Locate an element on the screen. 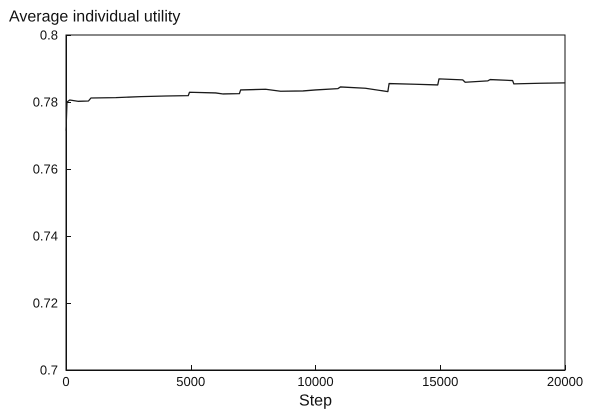 This screenshot has width=596, height=414. x-tick-label: 5000 is located at coordinates (191, 381).